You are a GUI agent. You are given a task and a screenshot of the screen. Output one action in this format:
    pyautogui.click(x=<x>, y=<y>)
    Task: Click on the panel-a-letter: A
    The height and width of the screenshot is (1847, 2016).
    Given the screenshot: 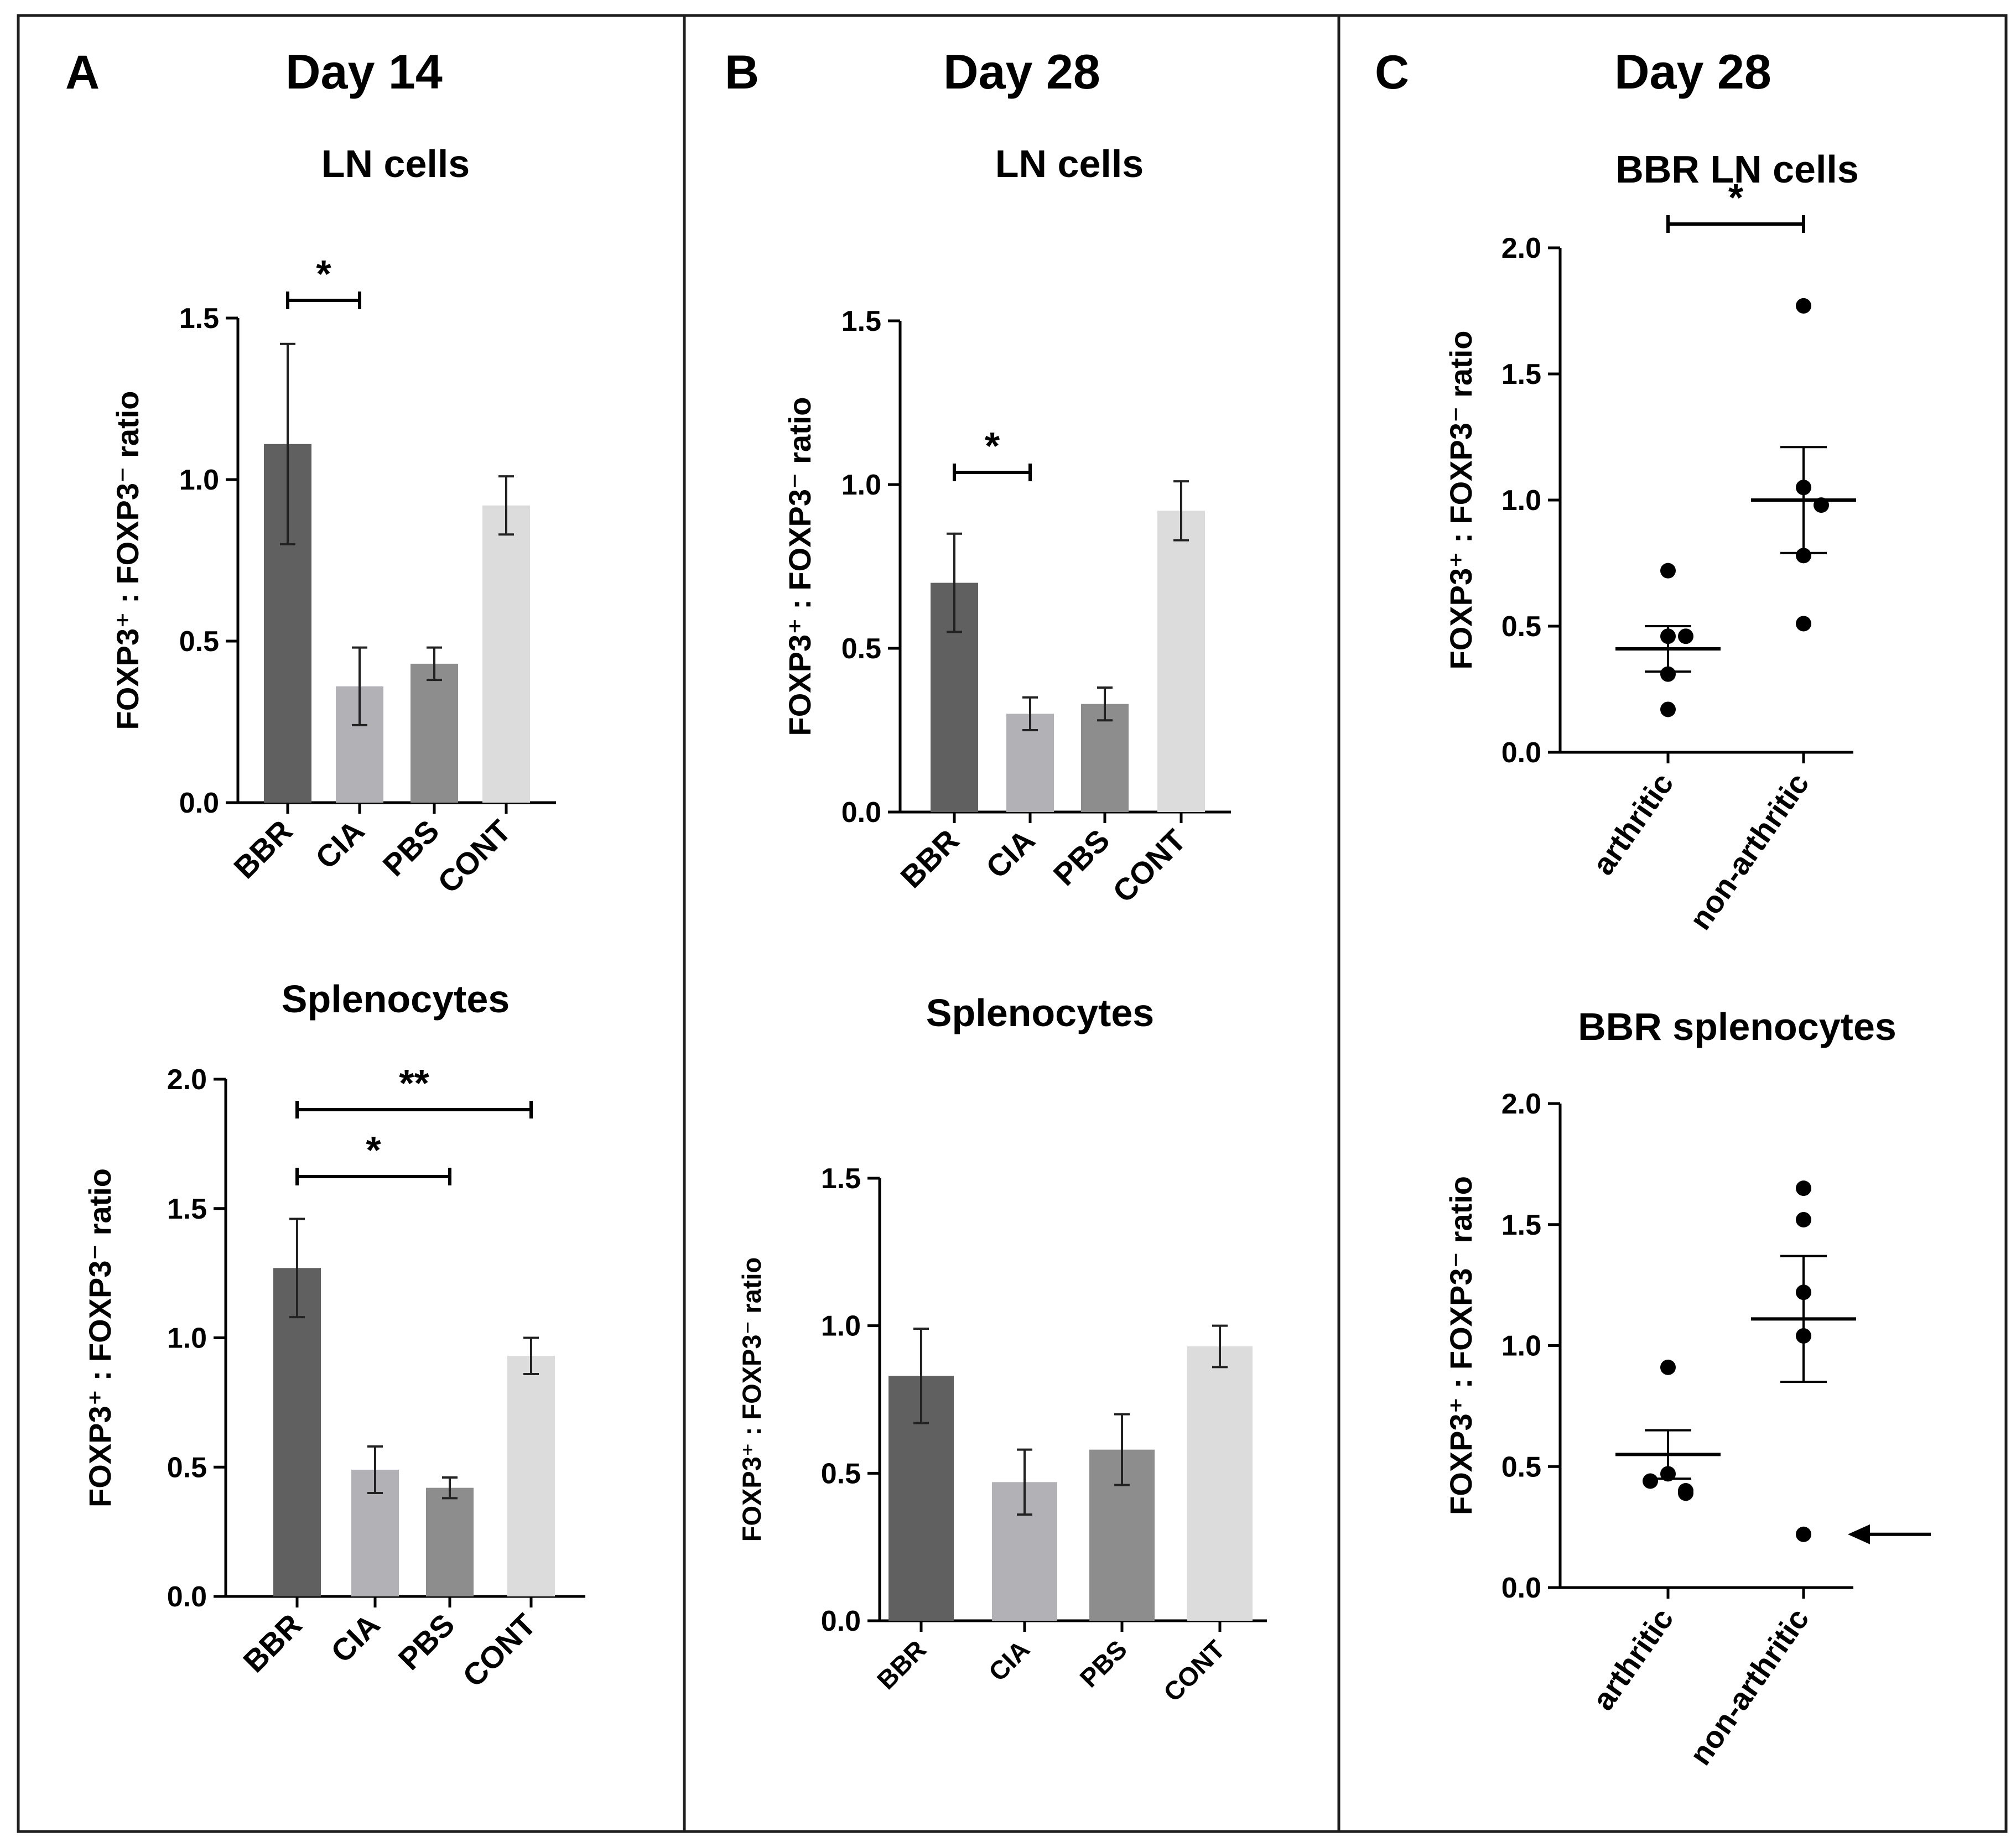 What is the action you would take?
    pyautogui.click(x=83, y=72)
    